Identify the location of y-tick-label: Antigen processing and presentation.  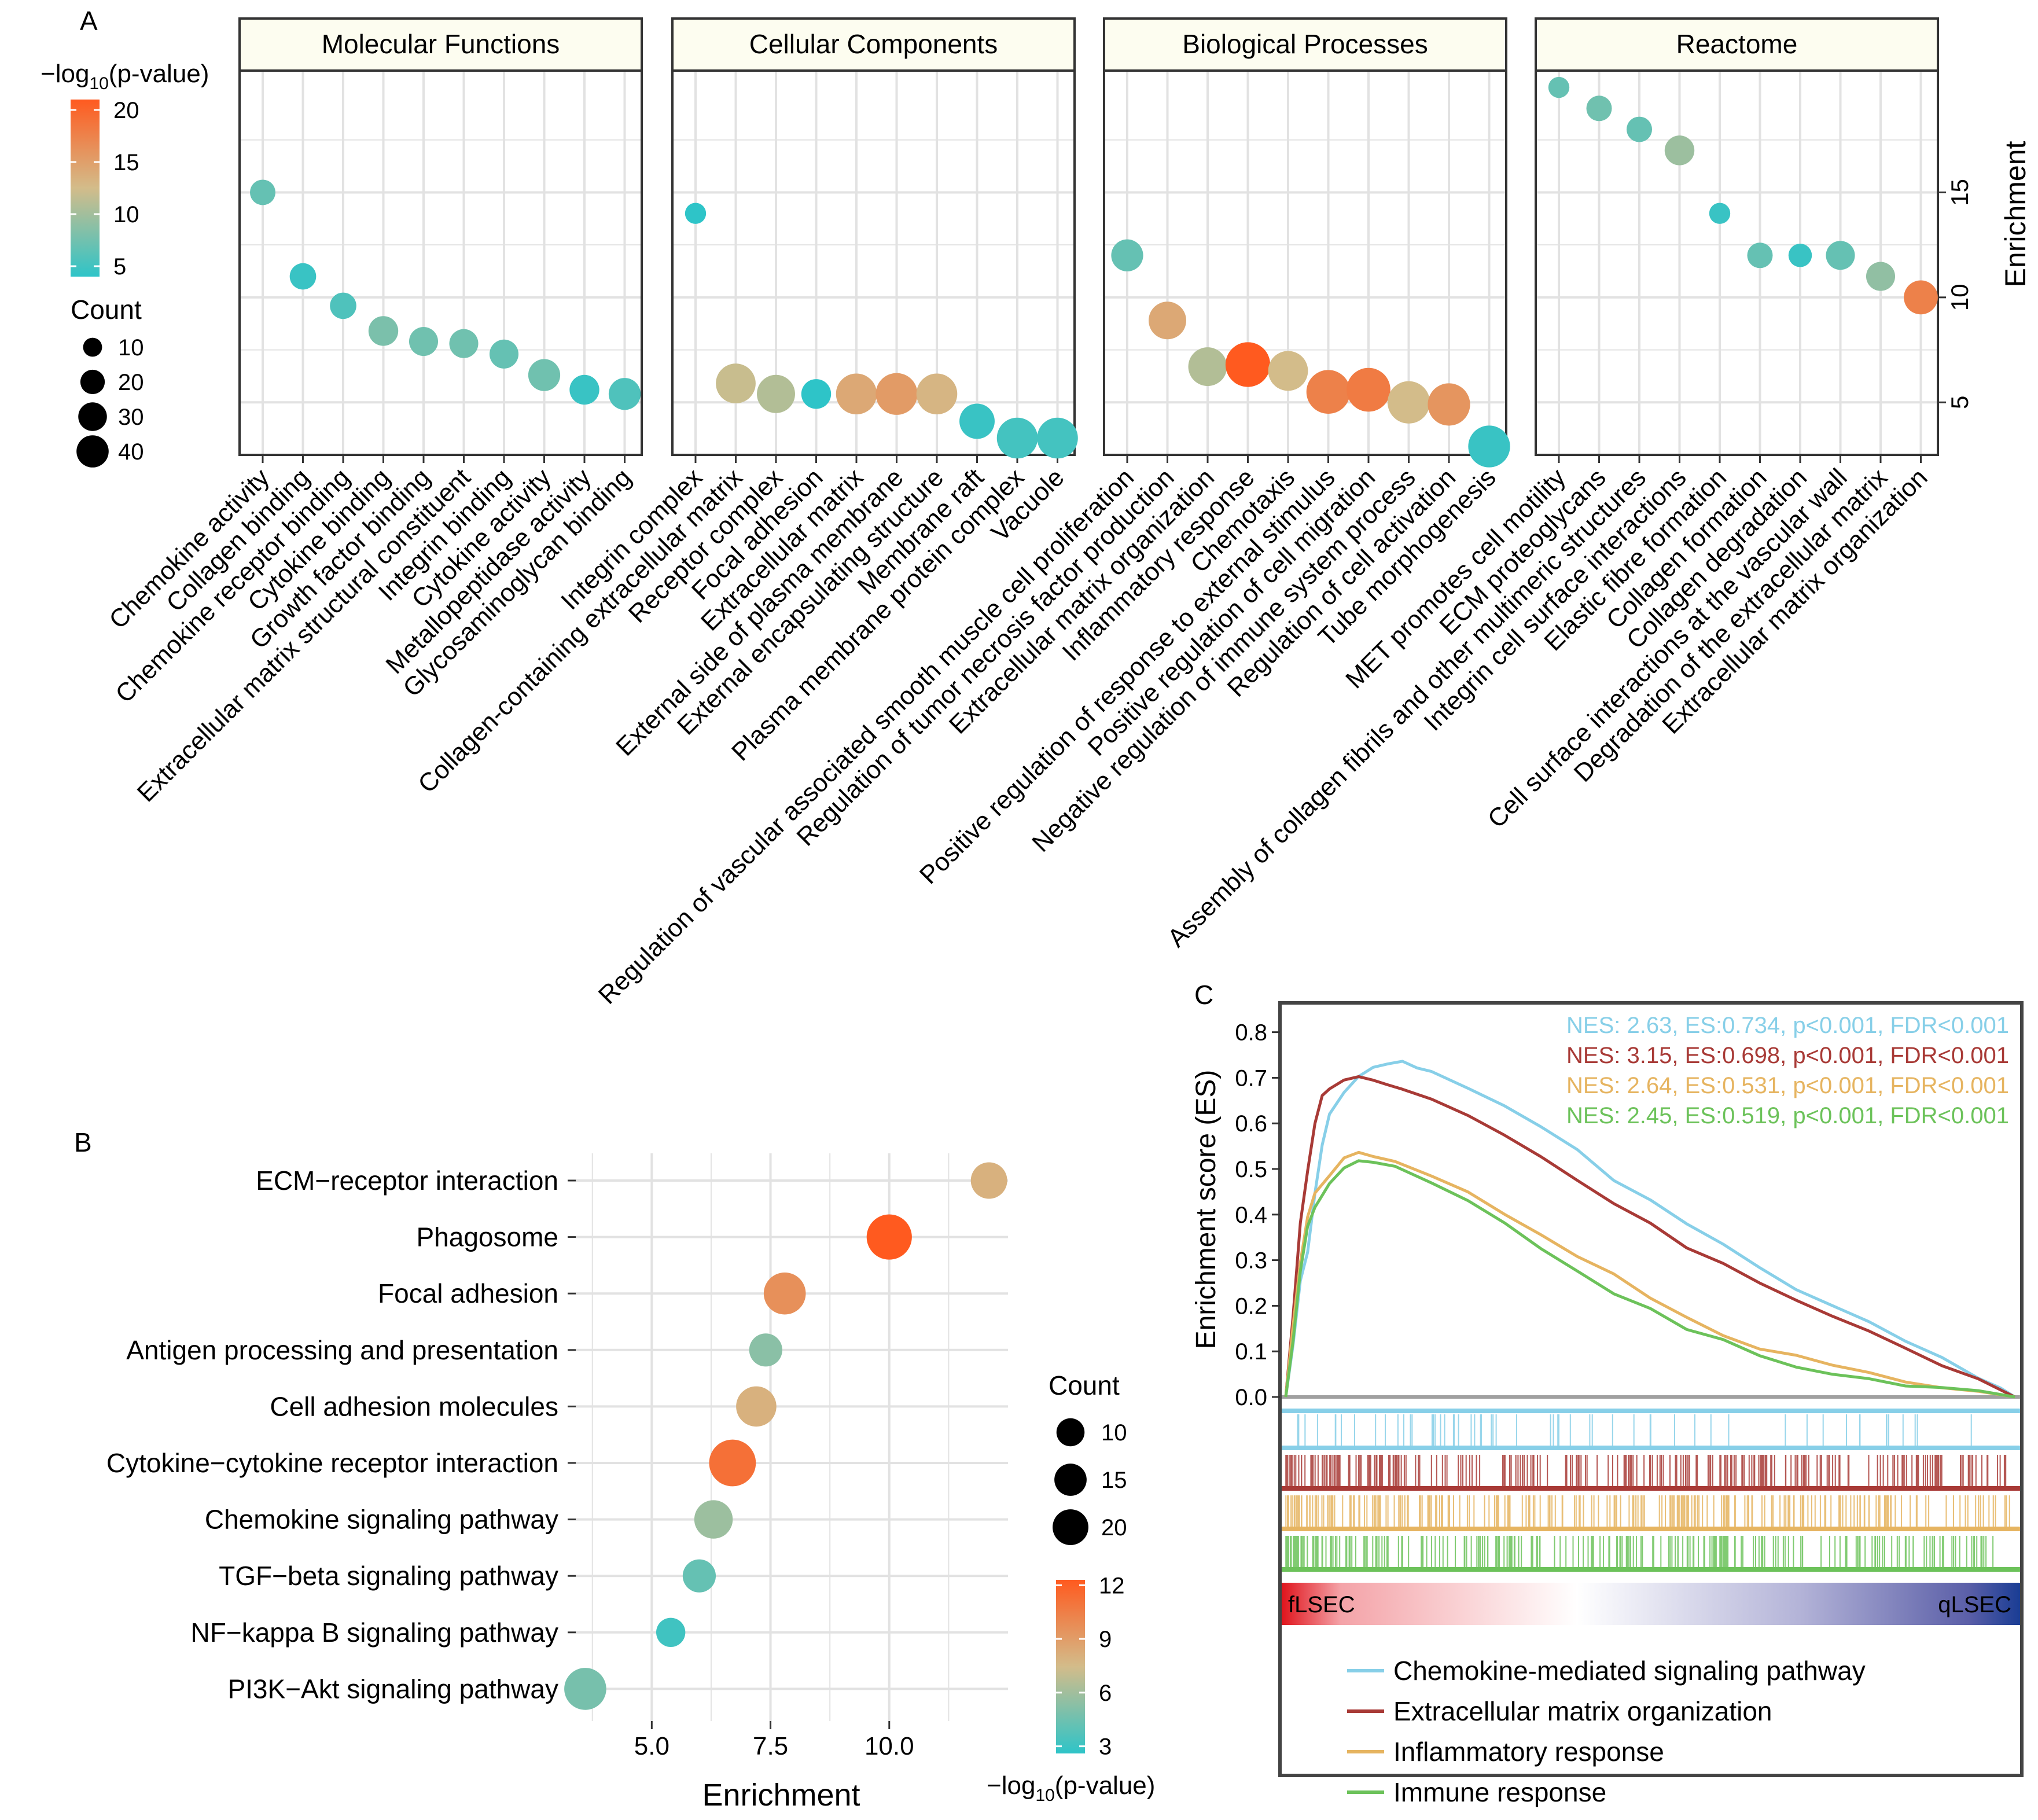
(342, 1350).